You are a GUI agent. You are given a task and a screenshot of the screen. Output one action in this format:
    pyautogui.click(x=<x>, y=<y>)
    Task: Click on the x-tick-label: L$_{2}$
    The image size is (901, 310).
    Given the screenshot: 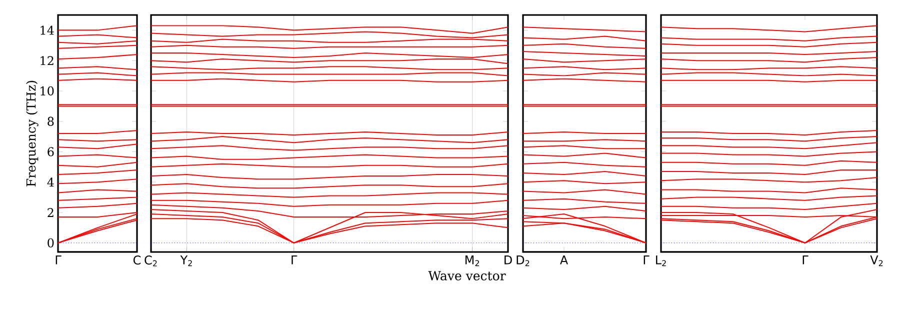 What is the action you would take?
    pyautogui.click(x=661, y=261)
    